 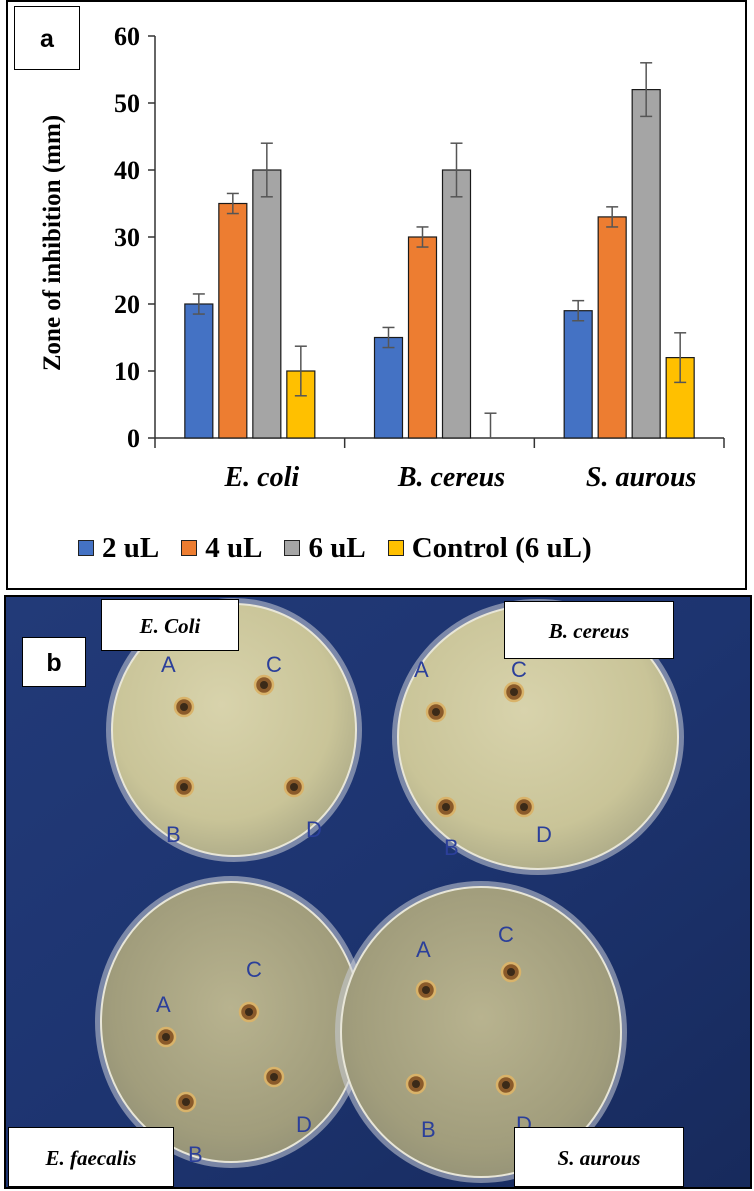 What do you see at coordinates (501, 547) in the screenshot?
I see `legend-label: Control (6 uL)` at bounding box center [501, 547].